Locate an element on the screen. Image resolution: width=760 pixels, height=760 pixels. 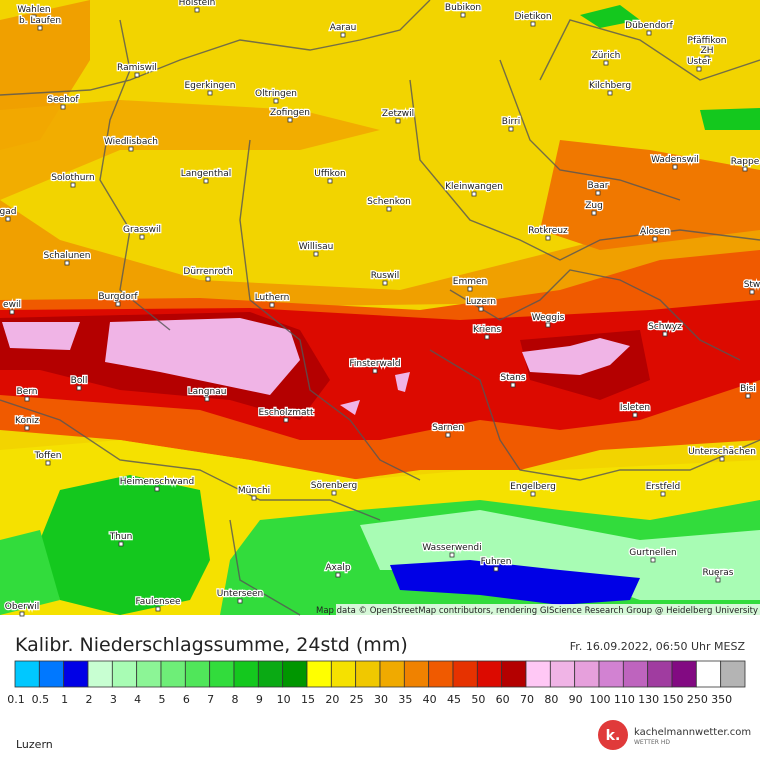
place-label: Engelberg is located at coordinates (533, 487).